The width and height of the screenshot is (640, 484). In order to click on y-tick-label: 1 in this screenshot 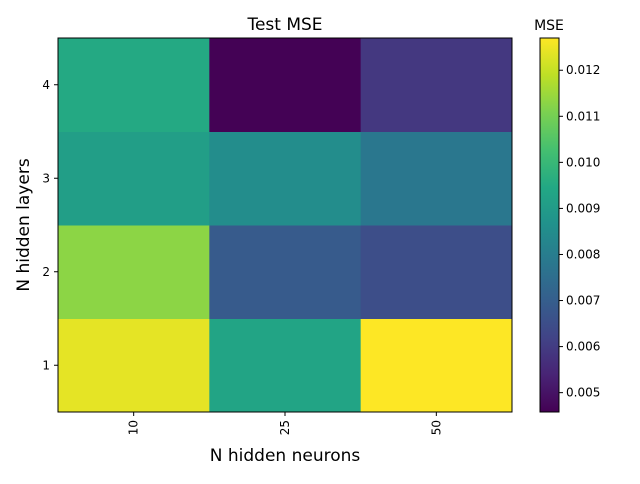, I will do `click(46, 365)`.